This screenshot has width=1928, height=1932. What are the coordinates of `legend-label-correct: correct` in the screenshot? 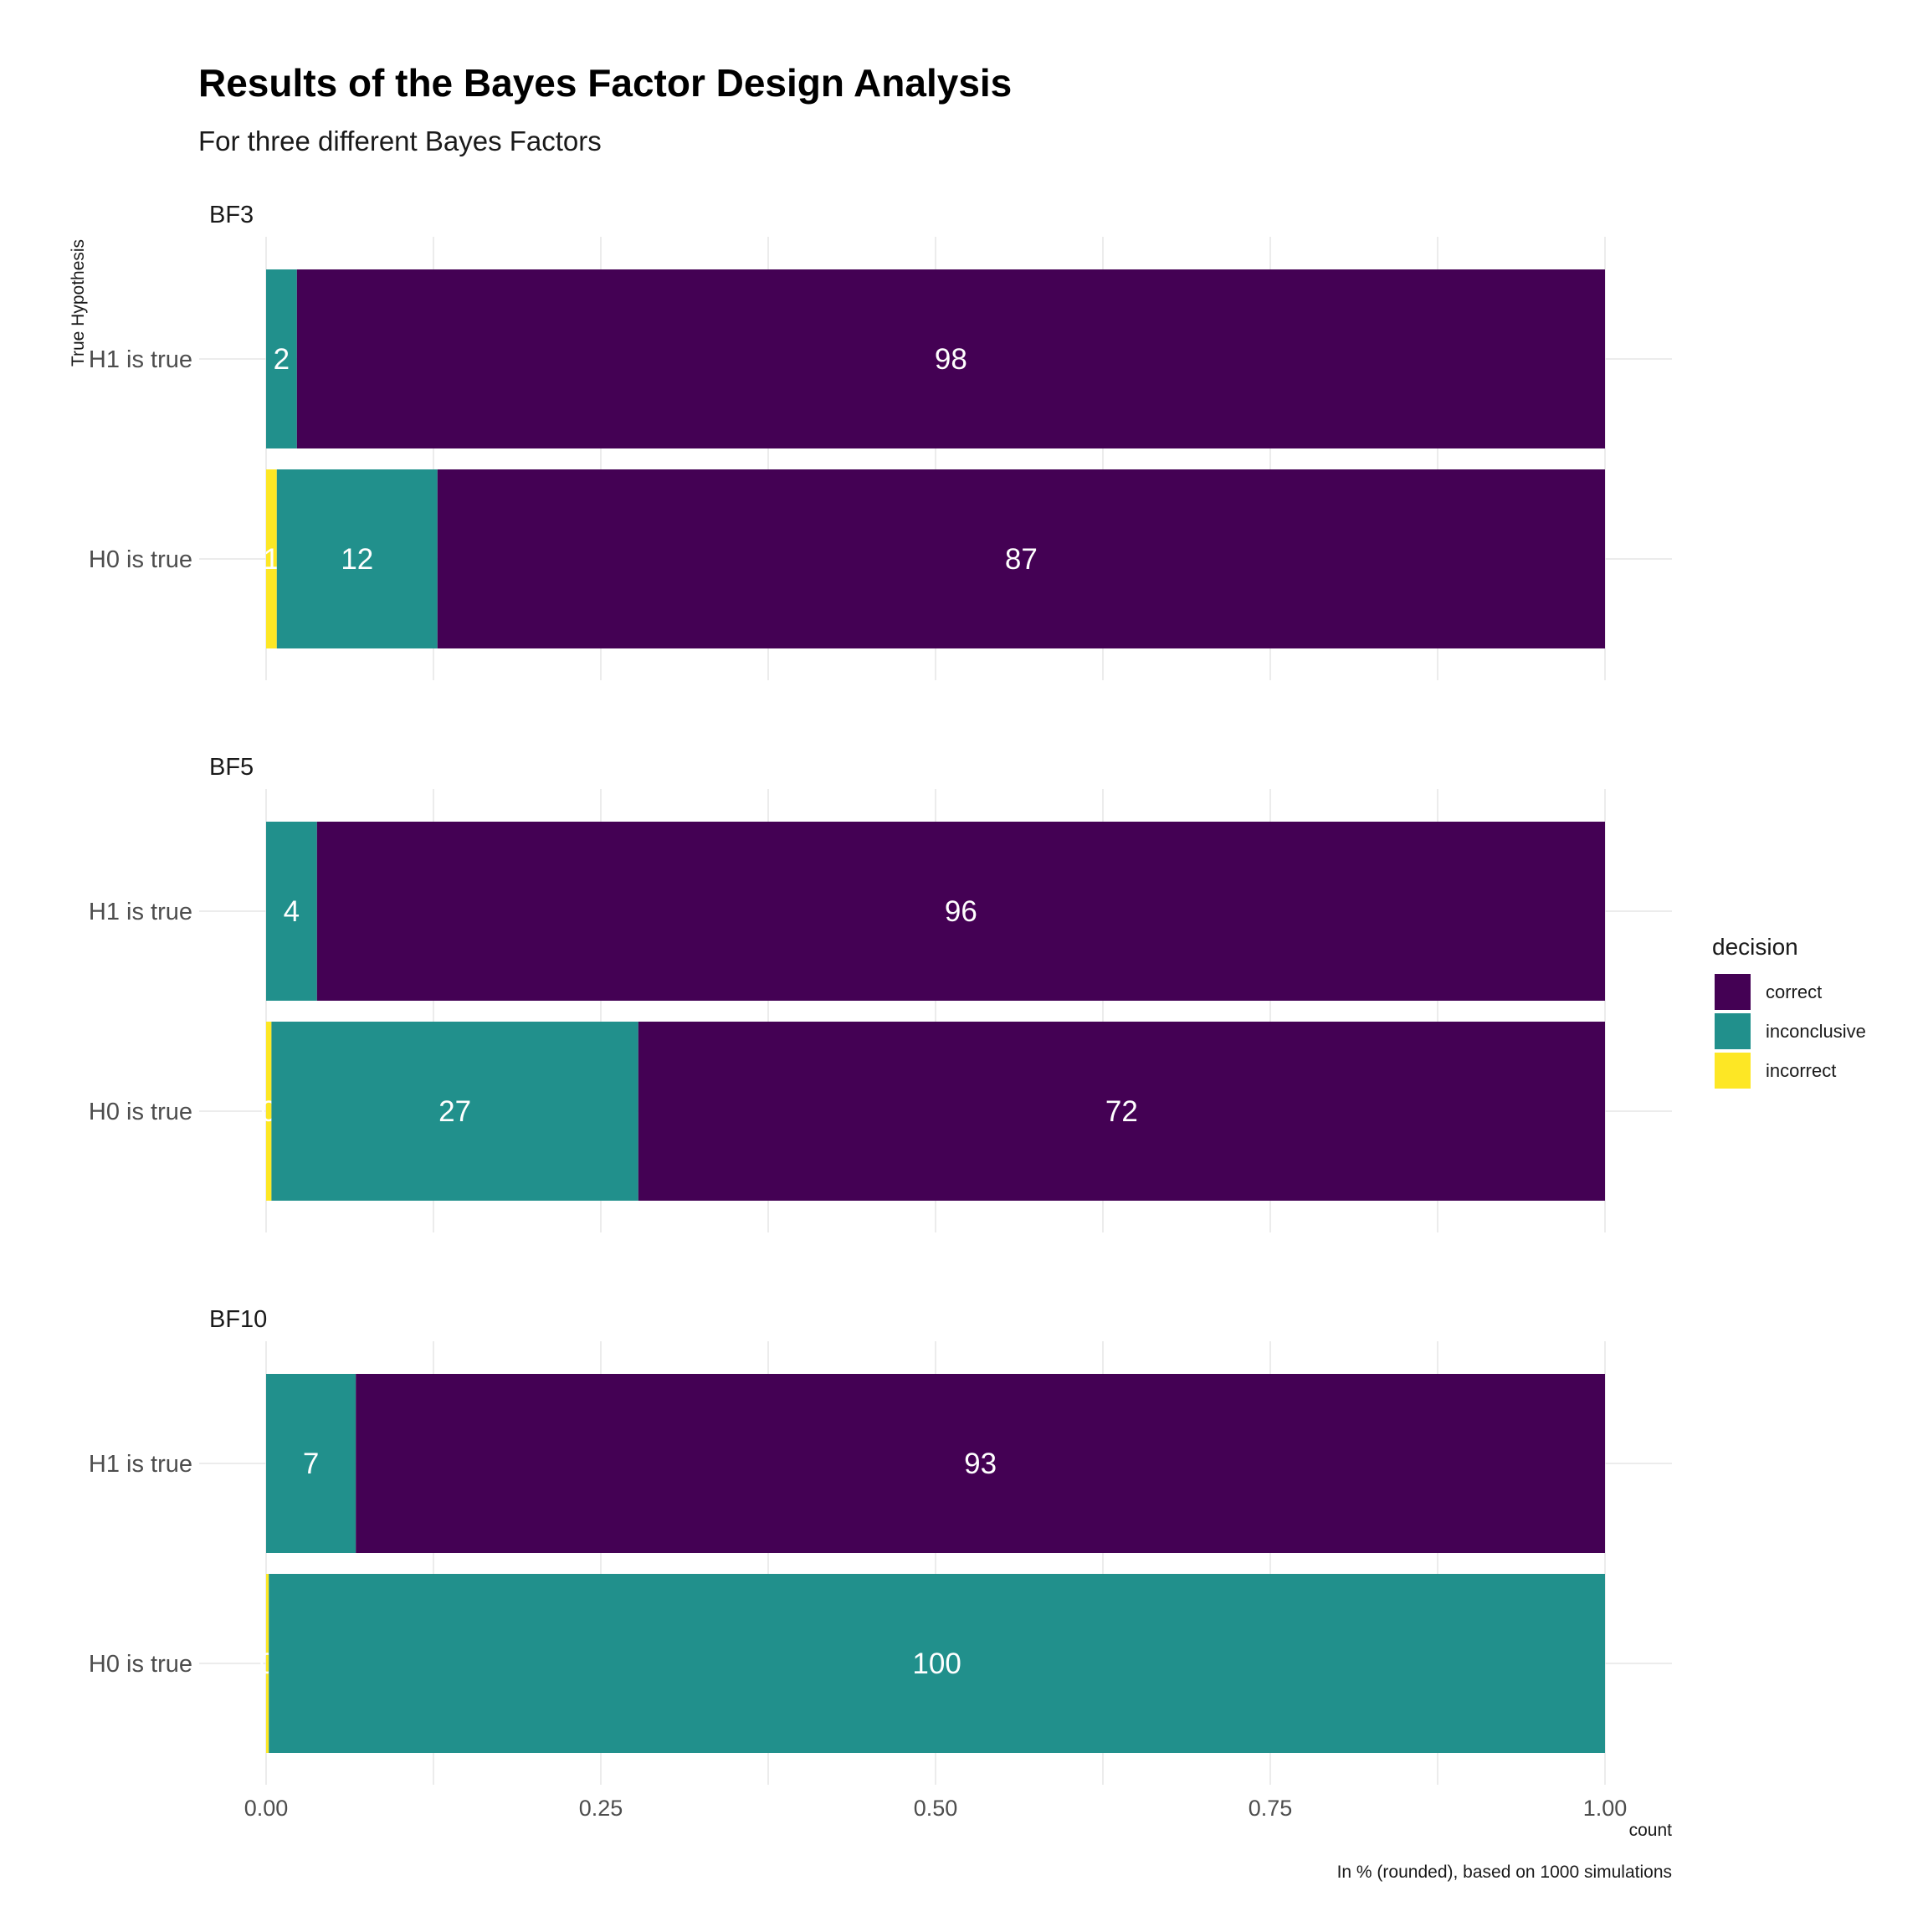 It's located at (1794, 991).